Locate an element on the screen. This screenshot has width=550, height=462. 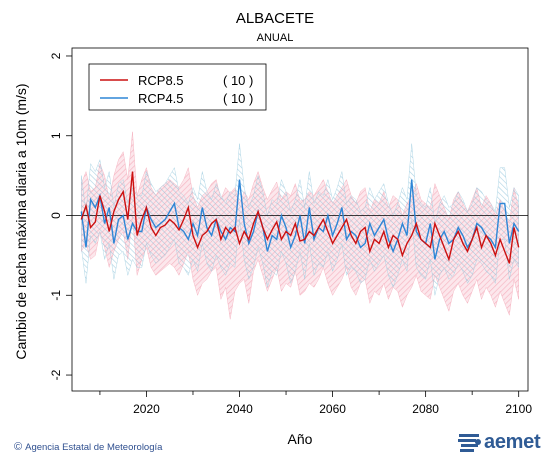
copyright-symbol: © is located at coordinates (18, 447).